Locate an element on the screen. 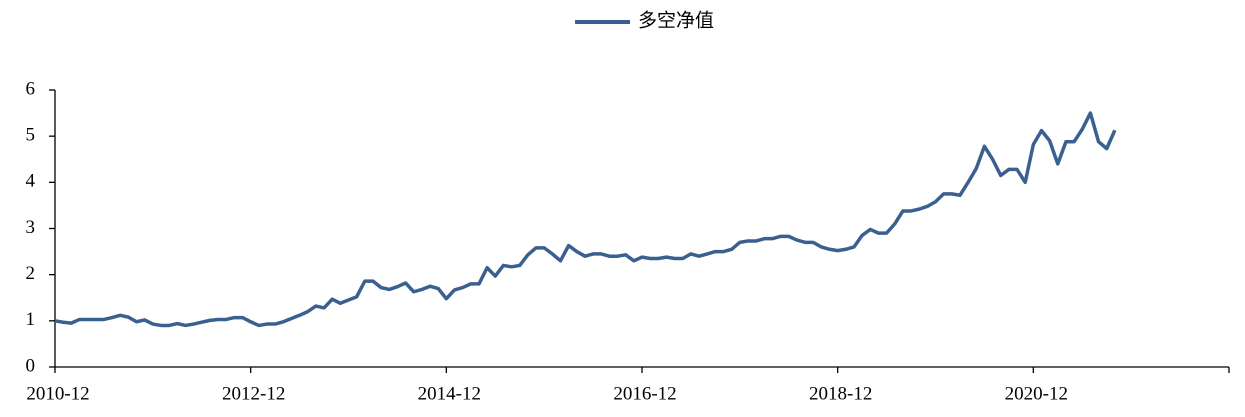  x-tick-label: 2012-12 is located at coordinates (253, 393).